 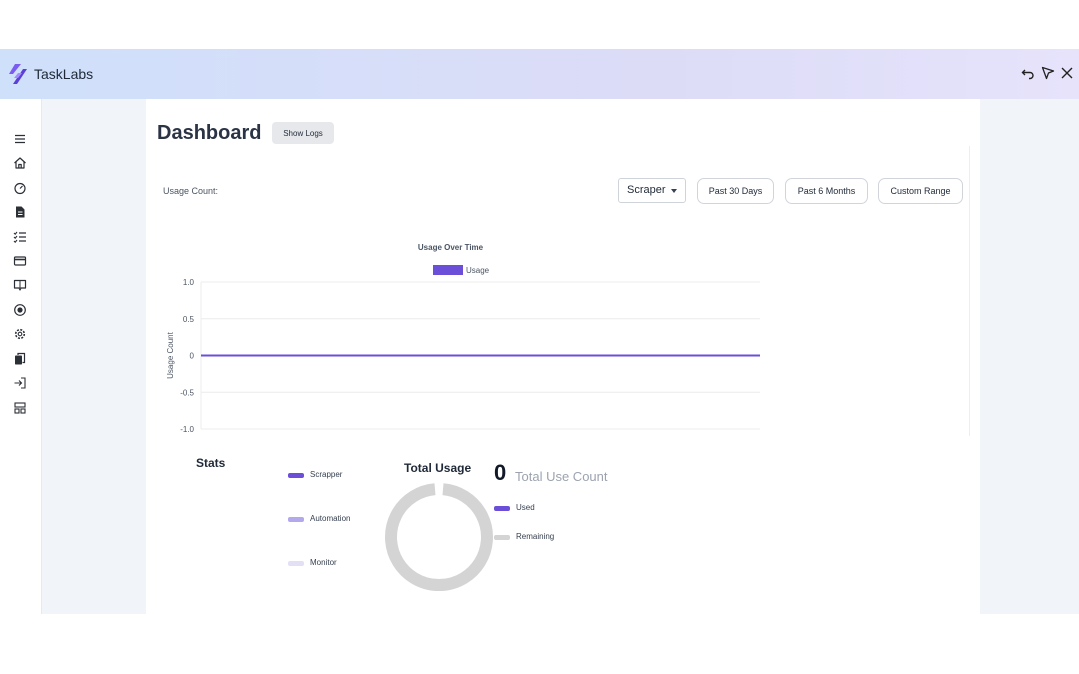 What do you see at coordinates (735, 191) in the screenshot?
I see `past-30-days-button: Past 30 Days` at bounding box center [735, 191].